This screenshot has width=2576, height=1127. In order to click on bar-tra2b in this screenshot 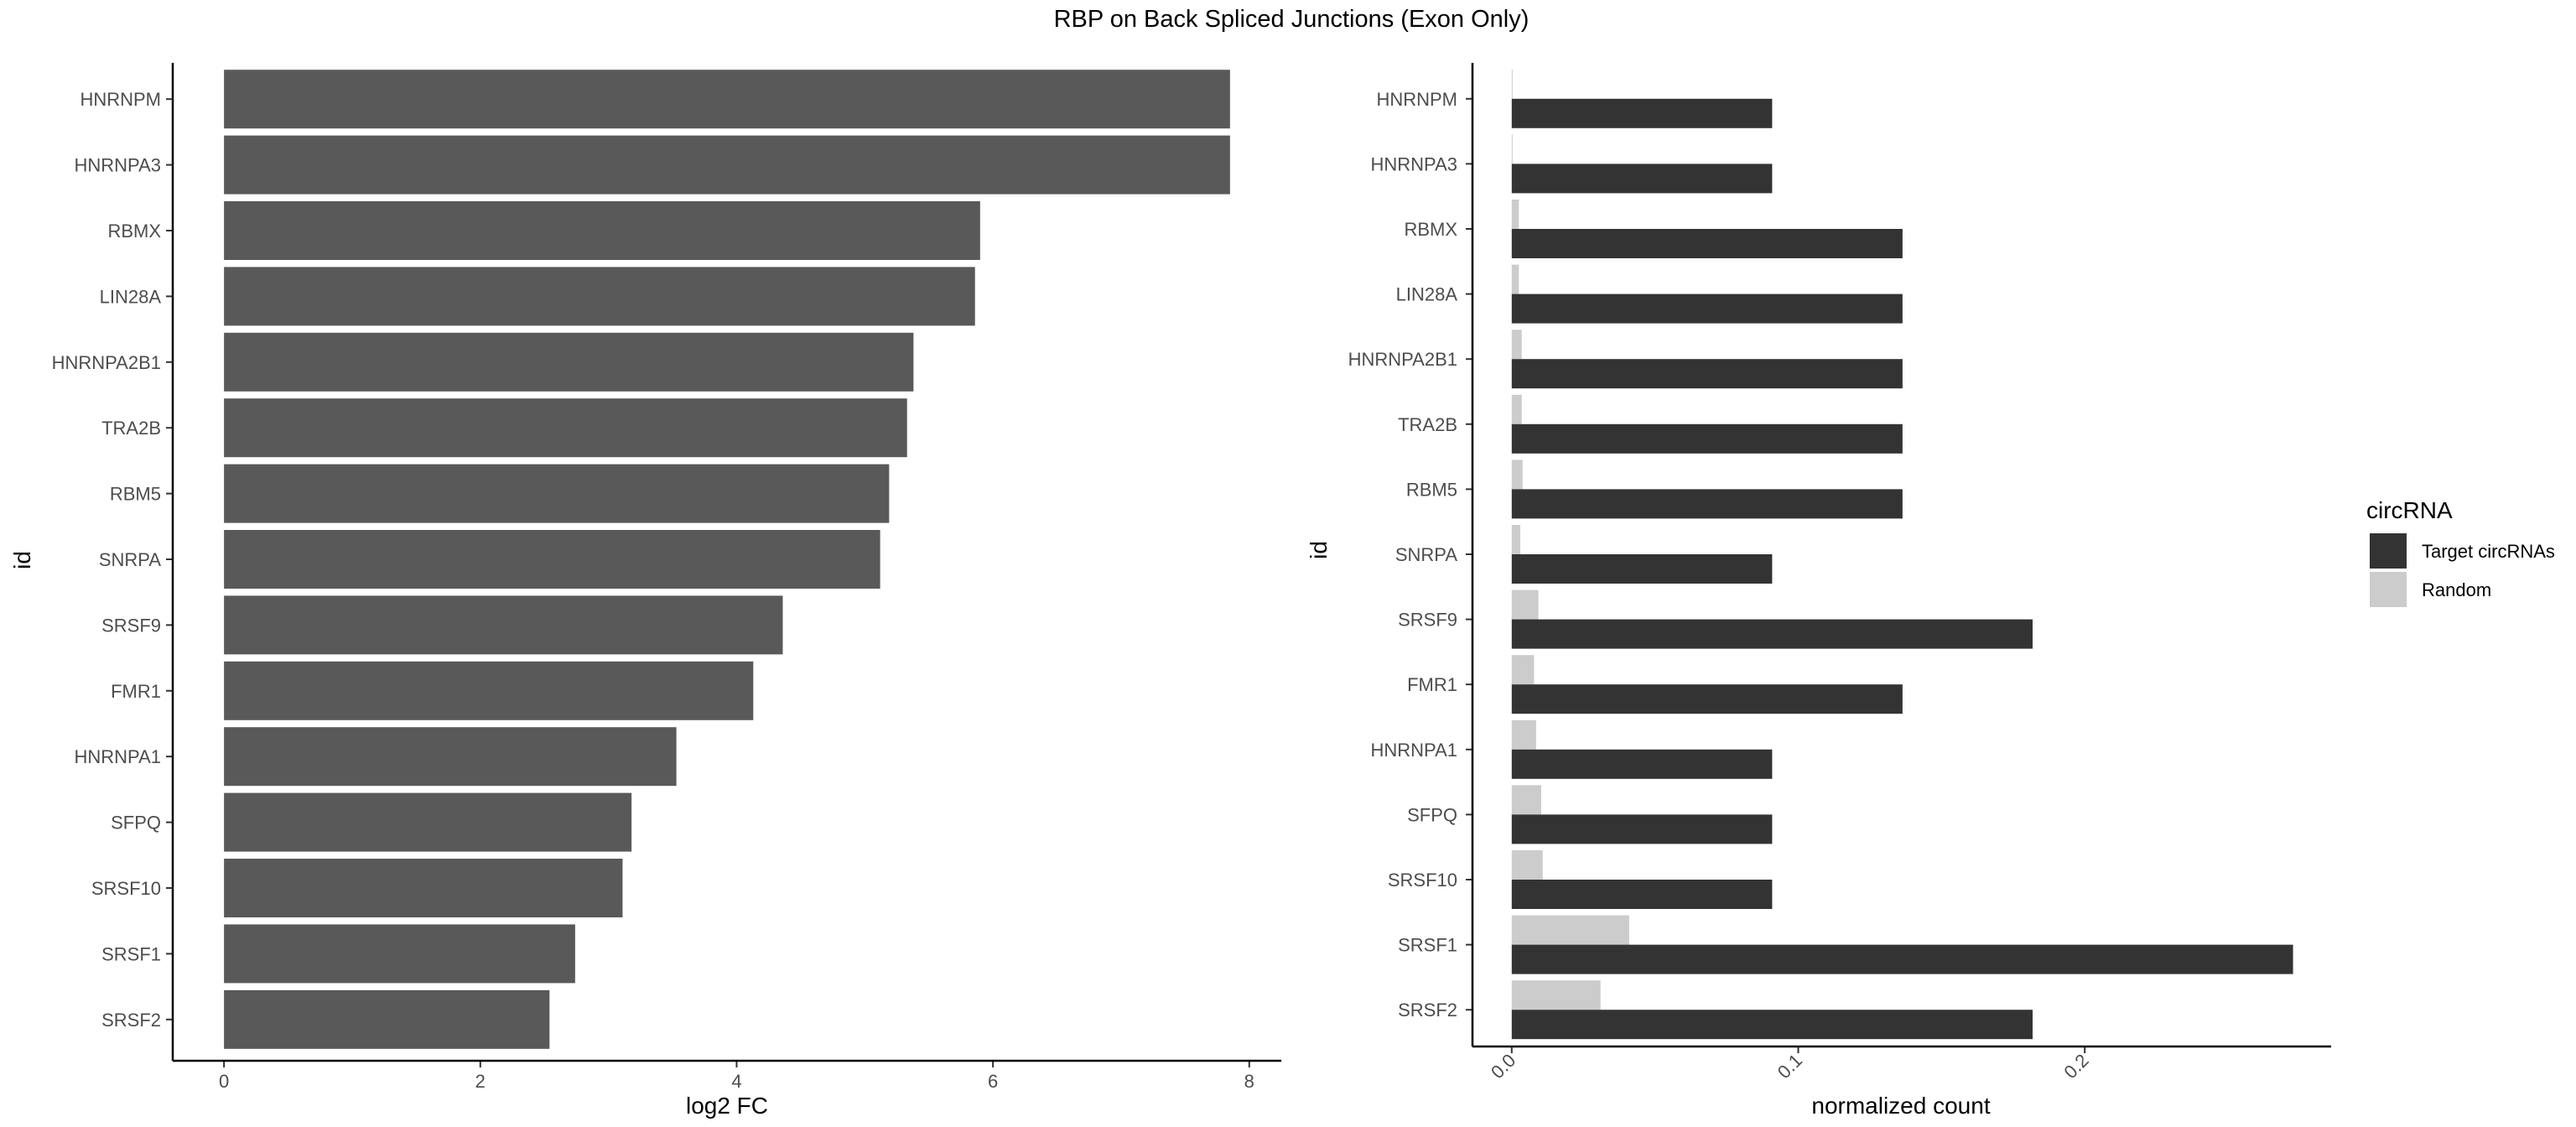, I will do `click(565, 428)`.